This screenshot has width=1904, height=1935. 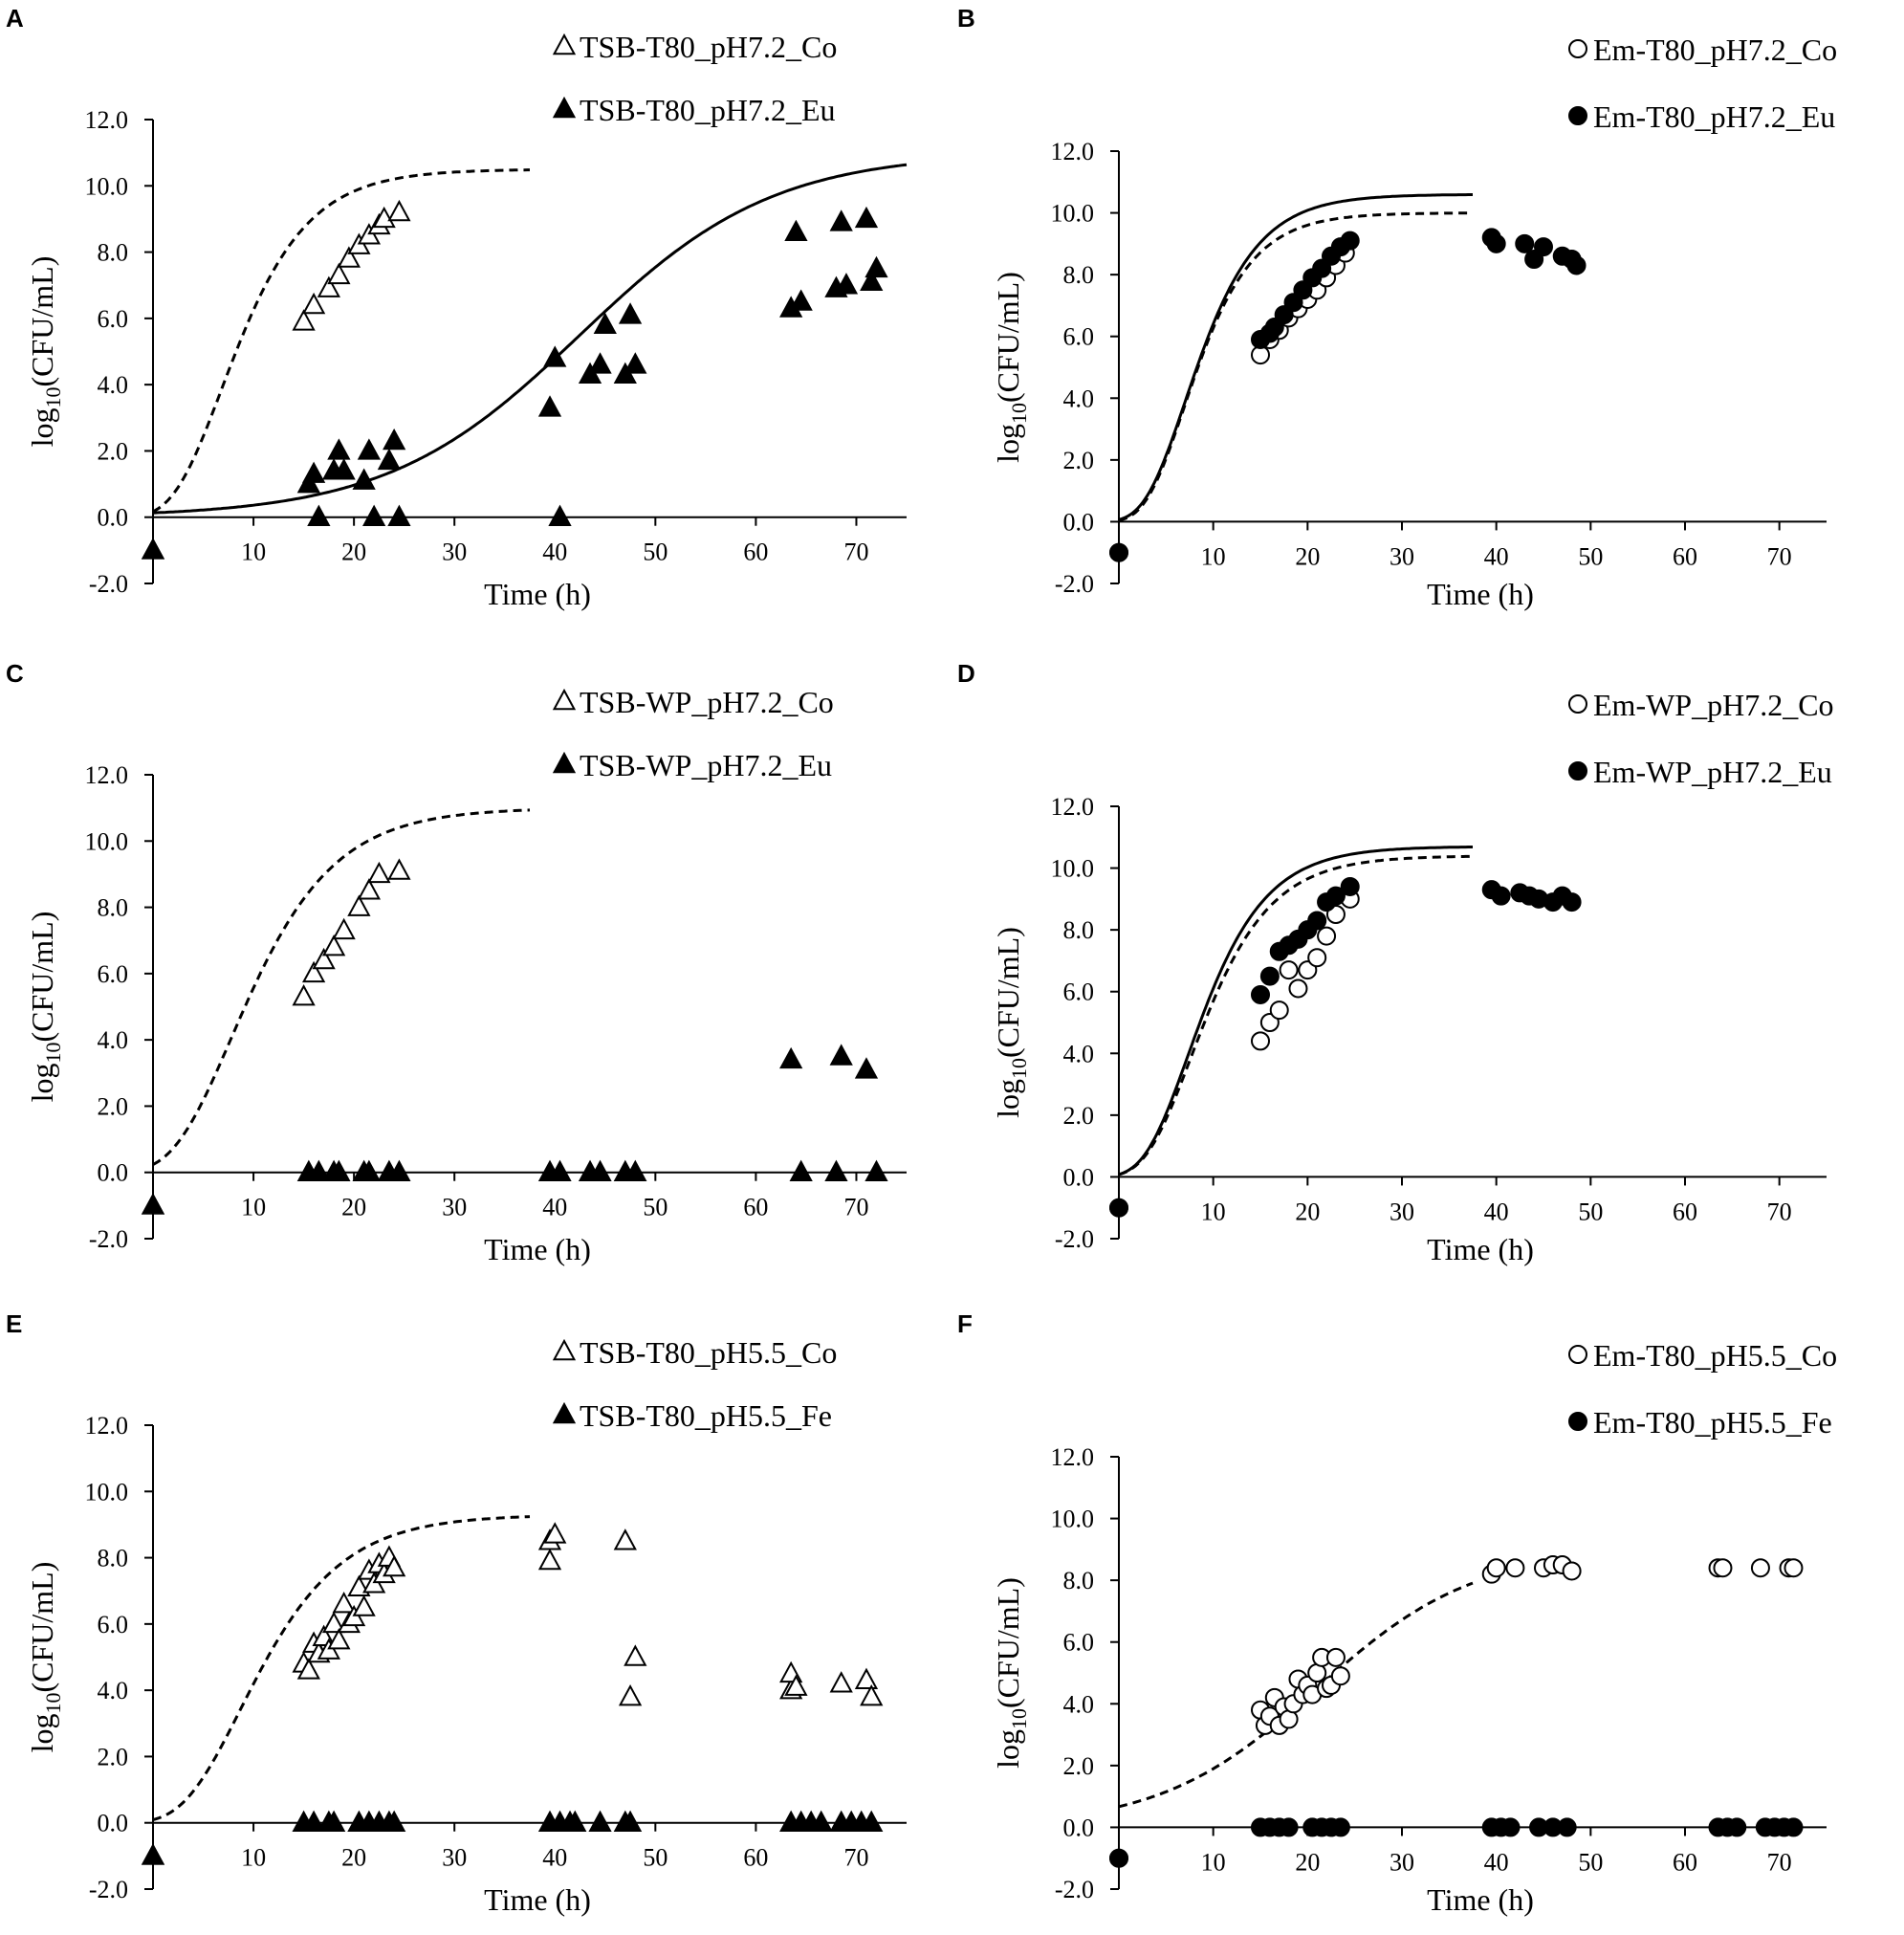 I want to click on legend-label: Em-T80_pH7.2_Co, so click(x=1715, y=50).